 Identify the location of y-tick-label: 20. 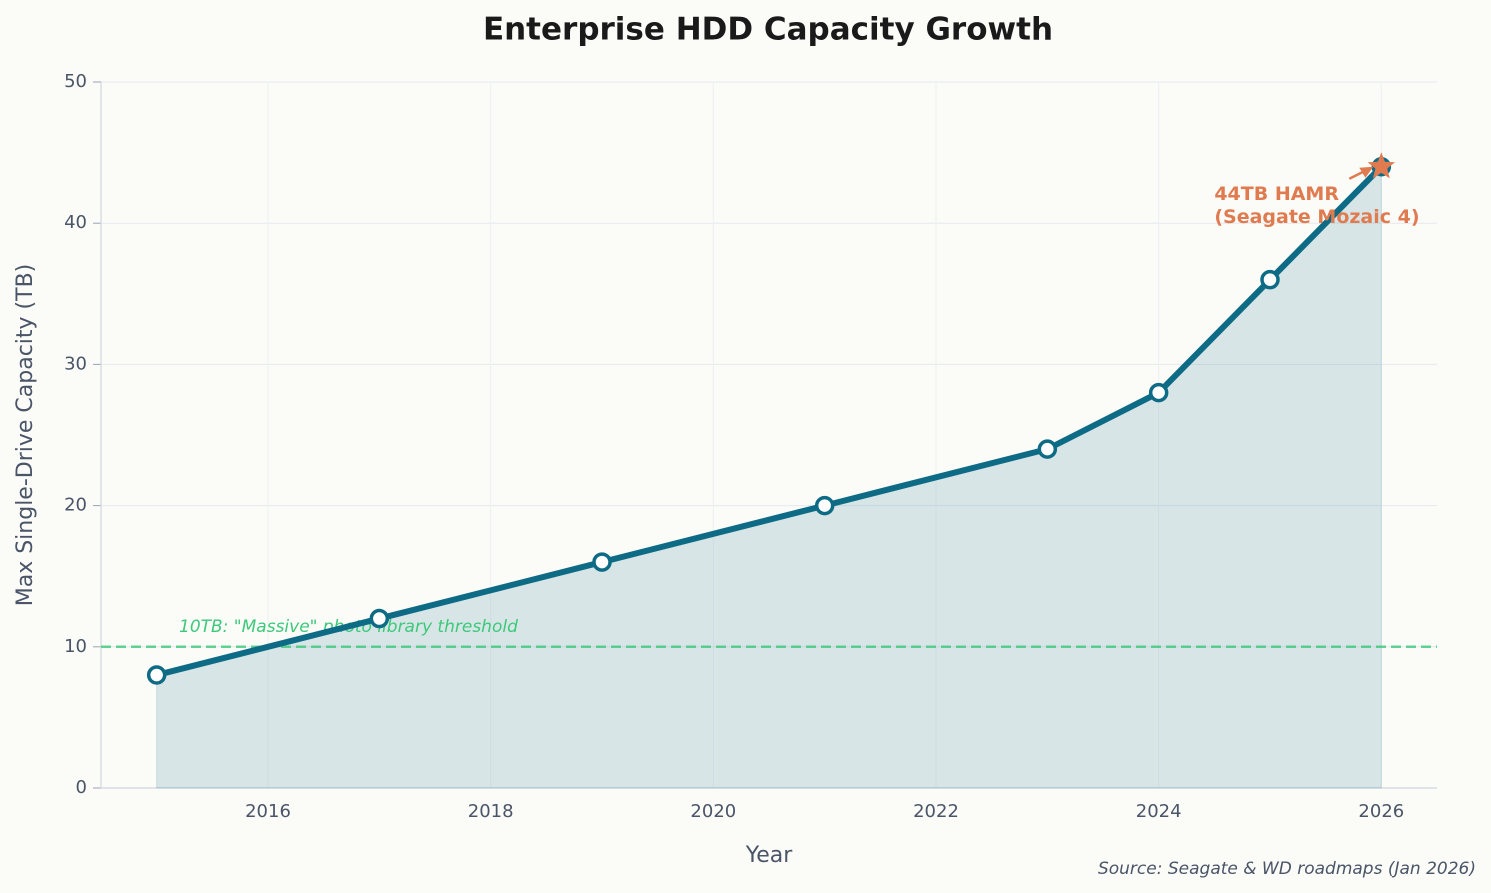
(75, 505).